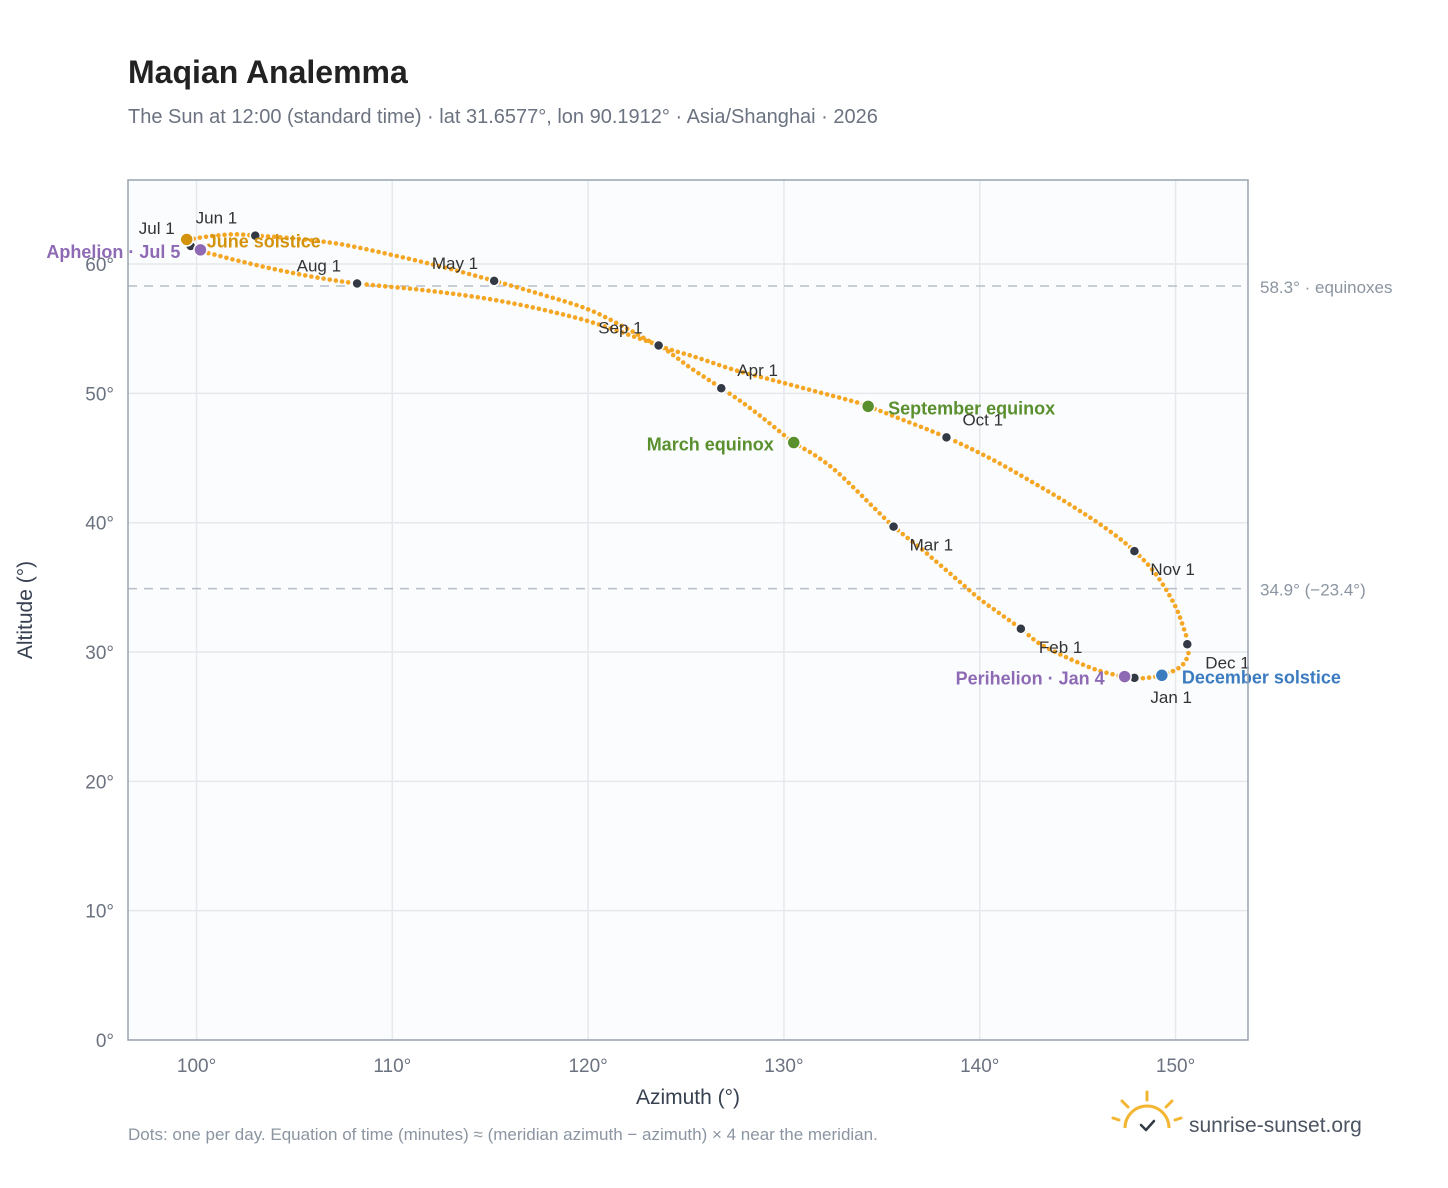 The image size is (1448, 1188). What do you see at coordinates (25, 610) in the screenshot?
I see `y-axis-label: Altitude (°)` at bounding box center [25, 610].